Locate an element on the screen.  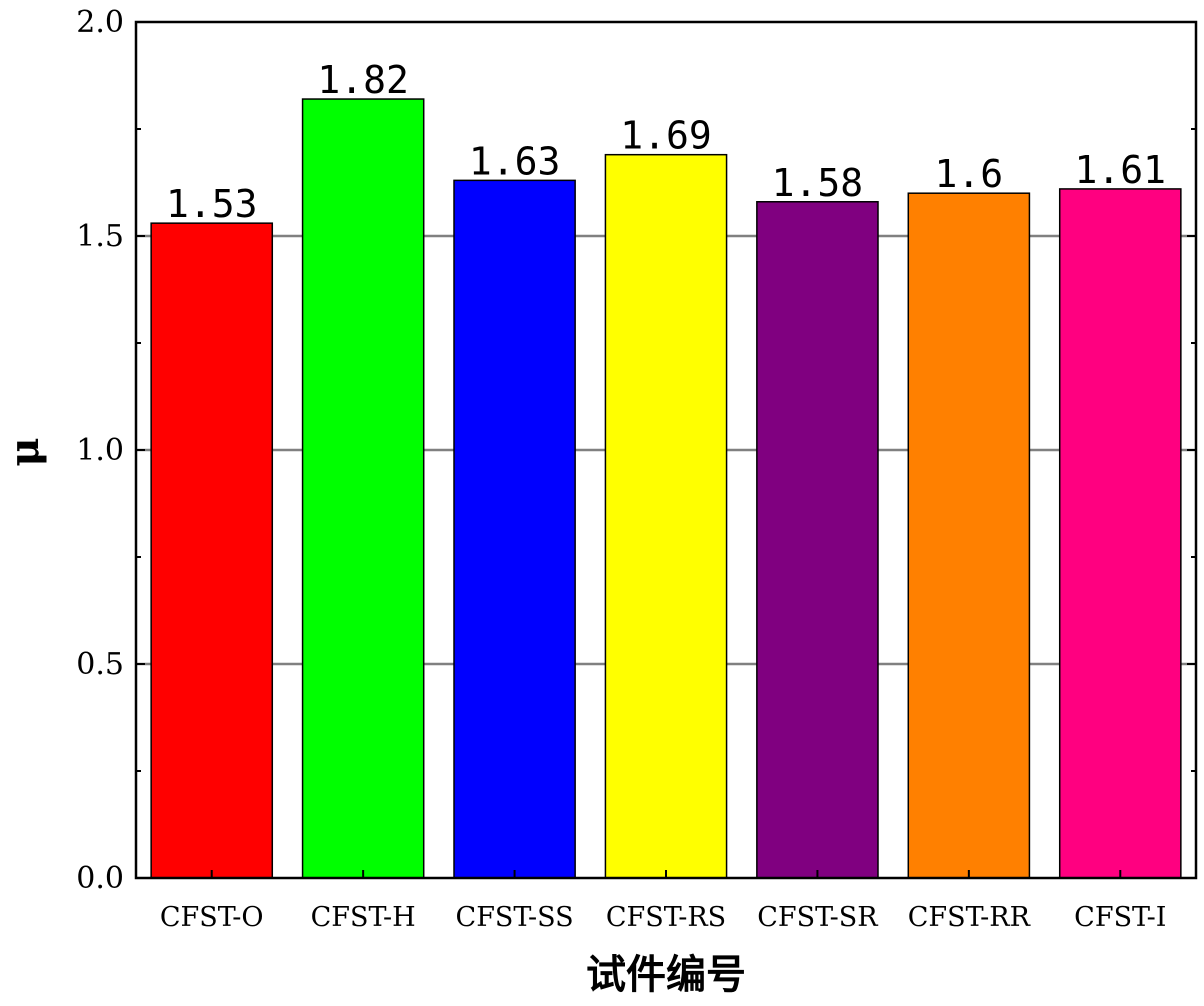
data-label: 1.82 is located at coordinates (363, 80).